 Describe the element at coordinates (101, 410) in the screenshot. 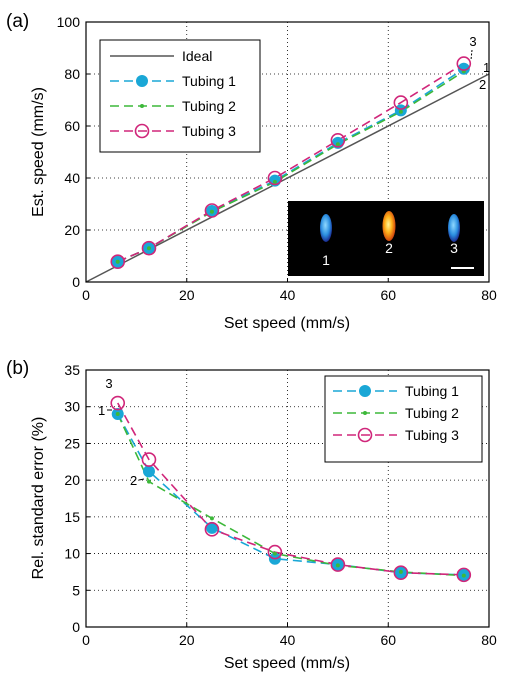

I see `point-label-1: 1` at that location.